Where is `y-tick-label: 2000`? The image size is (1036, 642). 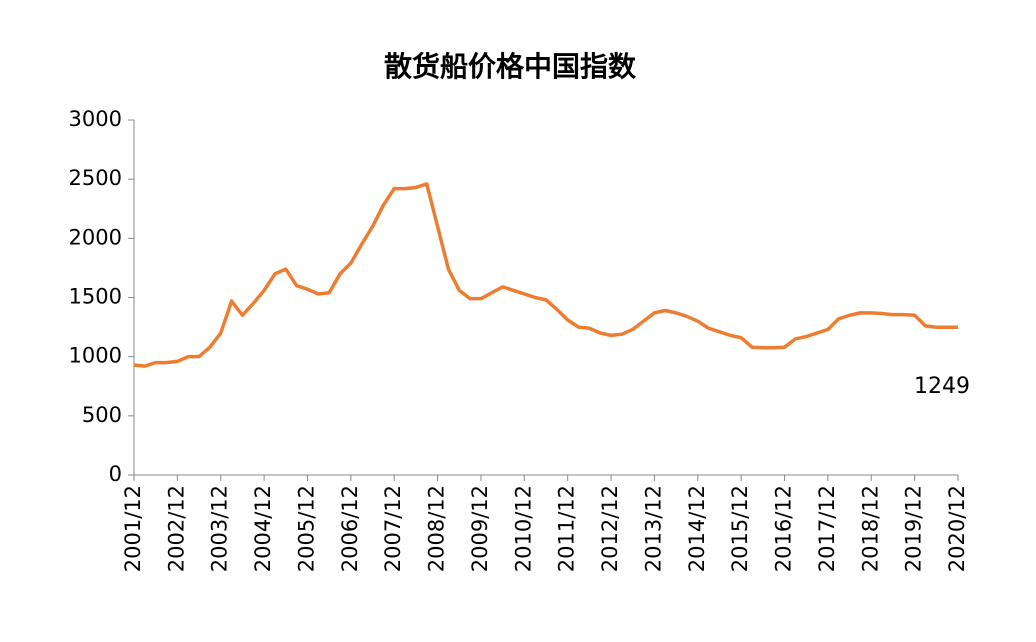
y-tick-label: 2000 is located at coordinates (95, 237).